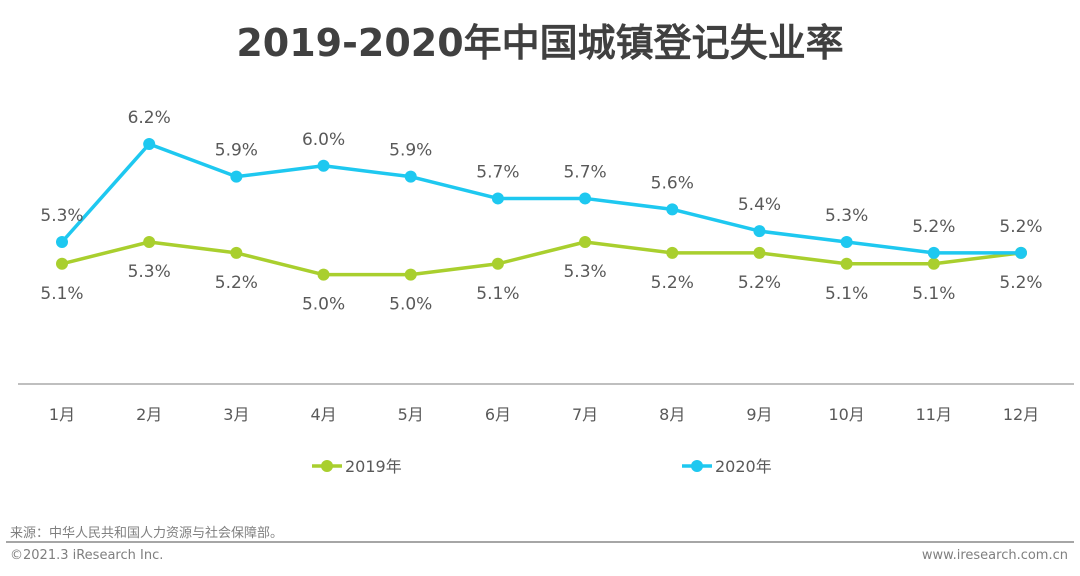 This screenshot has width=1080, height=576. I want to click on x-tick-label: 8月, so click(672, 414).